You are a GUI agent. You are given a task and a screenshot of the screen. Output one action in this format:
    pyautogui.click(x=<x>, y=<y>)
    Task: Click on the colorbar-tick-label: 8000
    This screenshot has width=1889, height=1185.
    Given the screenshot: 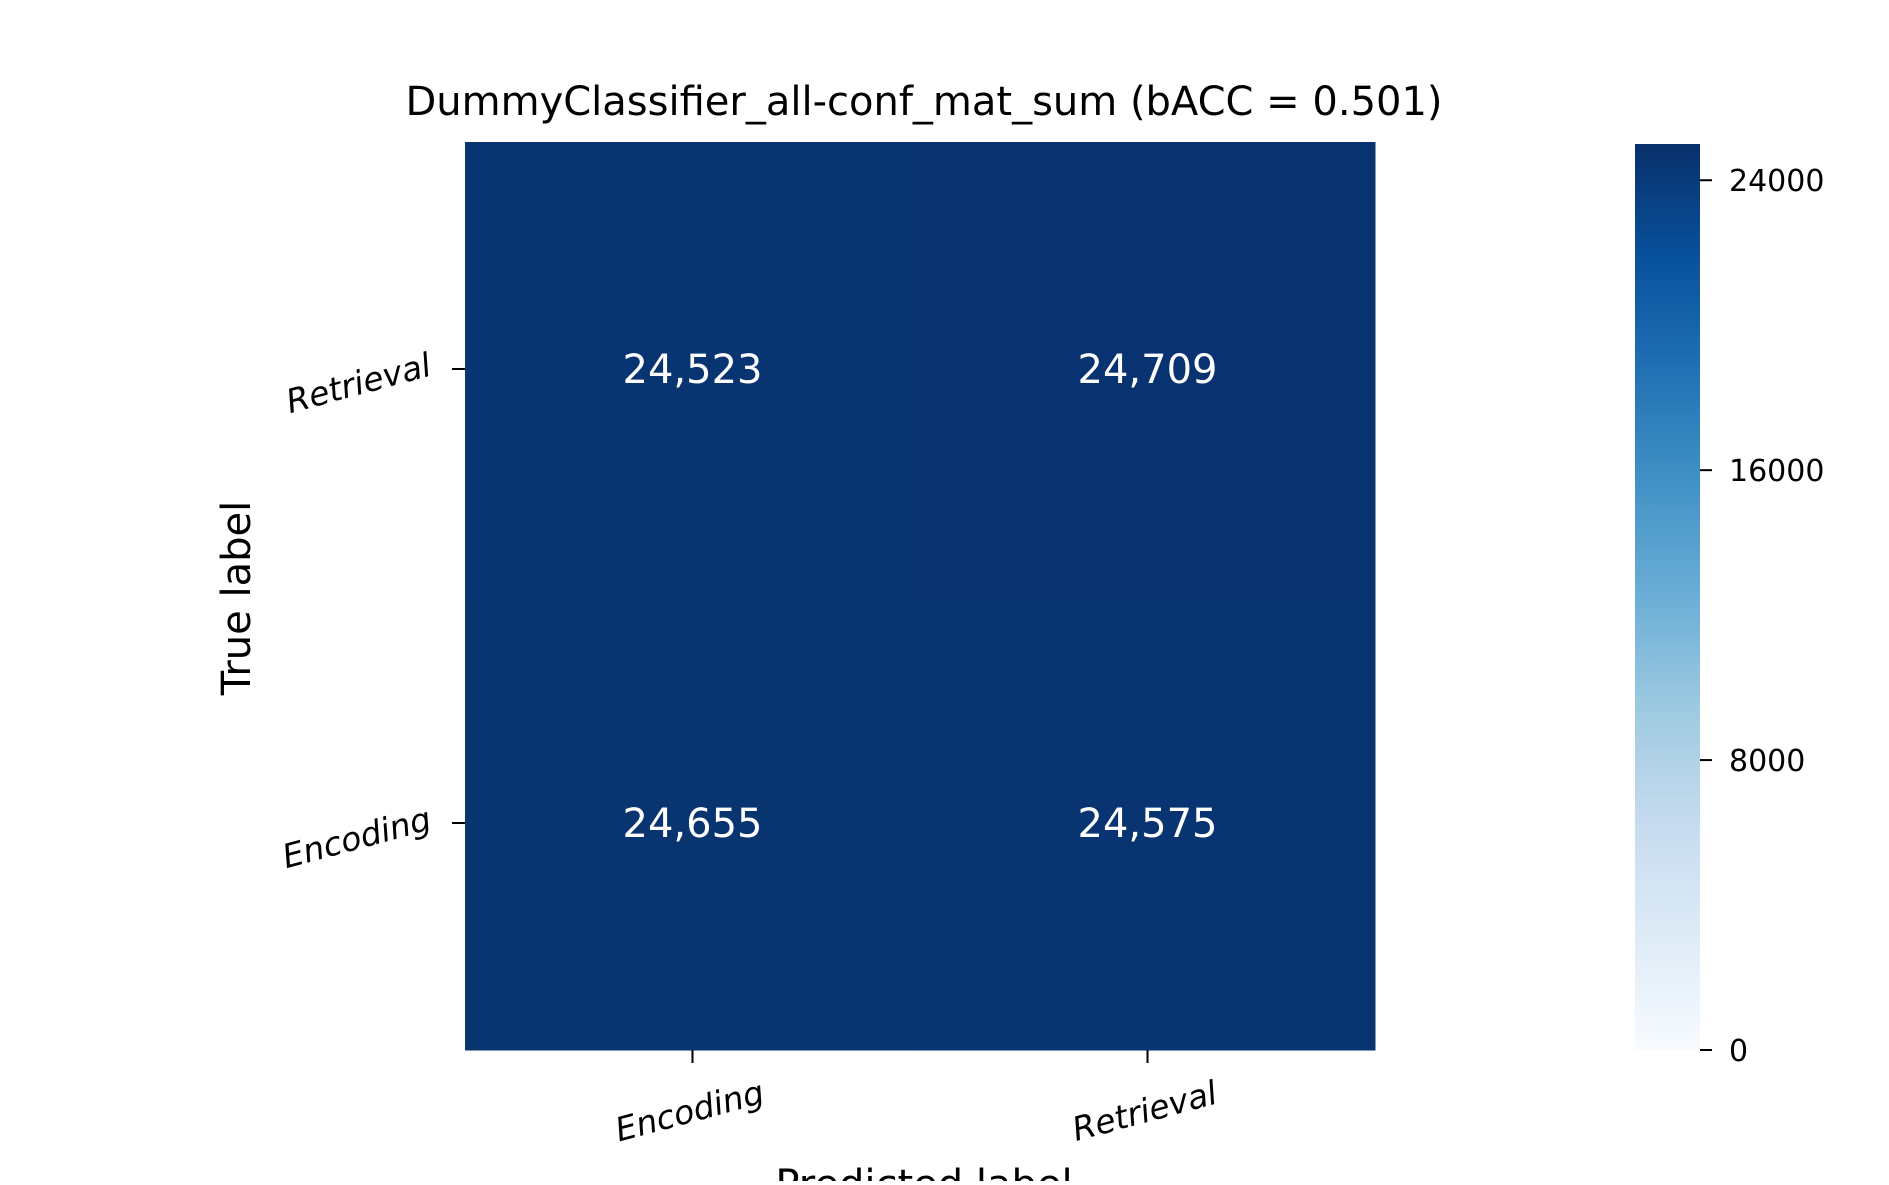 What is the action you would take?
    pyautogui.click(x=1767, y=761)
    